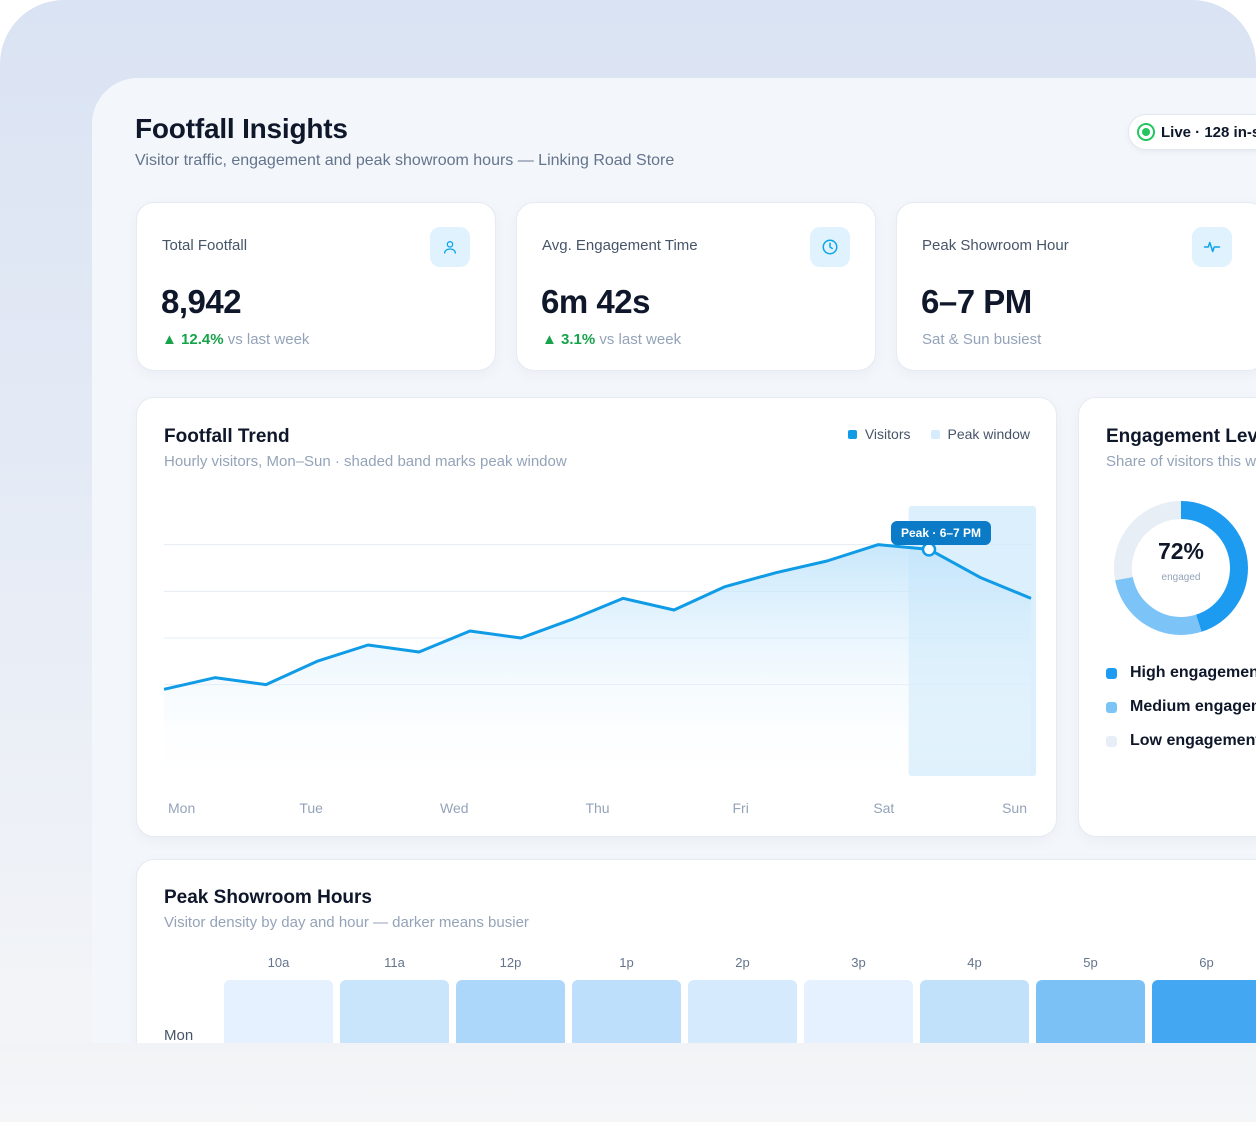 The width and height of the screenshot is (1256, 1122). I want to click on heatmap-hour-label: 4p, so click(974, 962).